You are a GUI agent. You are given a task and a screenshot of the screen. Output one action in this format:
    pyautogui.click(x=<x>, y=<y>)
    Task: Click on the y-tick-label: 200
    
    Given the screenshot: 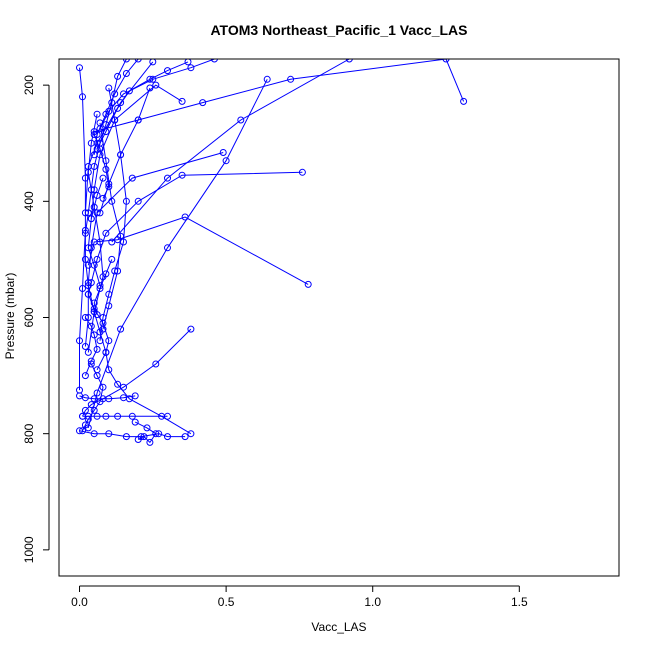 What is the action you would take?
    pyautogui.click(x=29, y=85)
    